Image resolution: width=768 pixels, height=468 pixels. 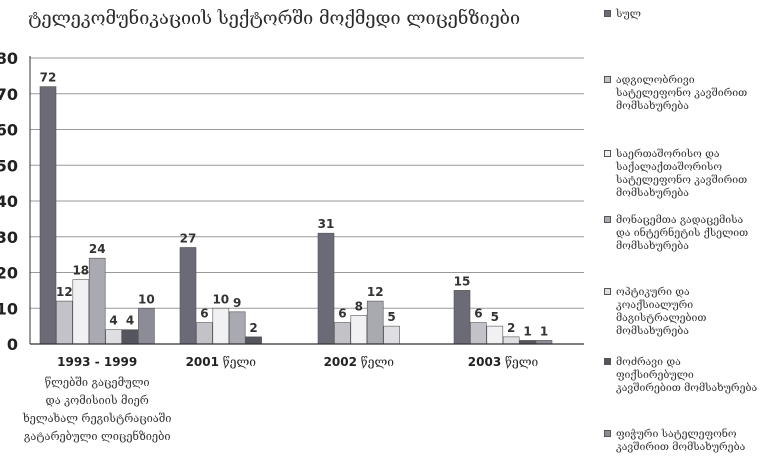 What do you see at coordinates (503, 362) in the screenshot?
I see `x-category-label: 2003 წელი` at bounding box center [503, 362].